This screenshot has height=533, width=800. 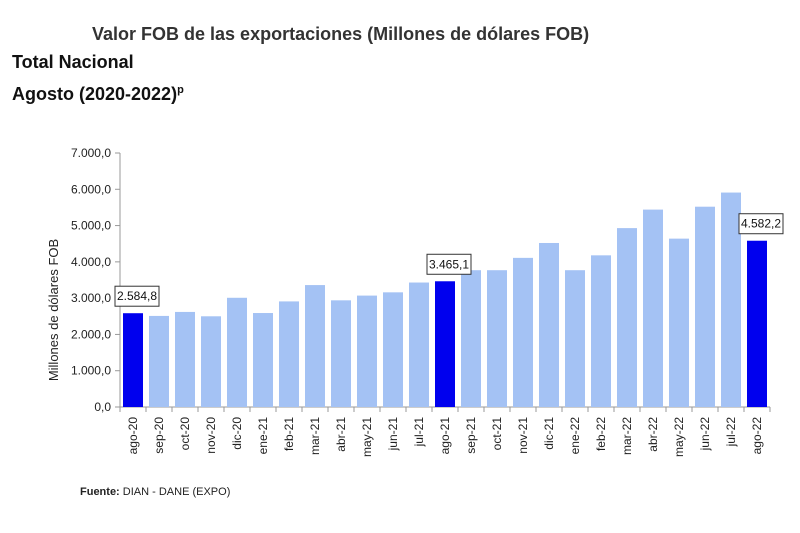 I want to click on x-tick-label: jul-21, so click(x=419, y=432).